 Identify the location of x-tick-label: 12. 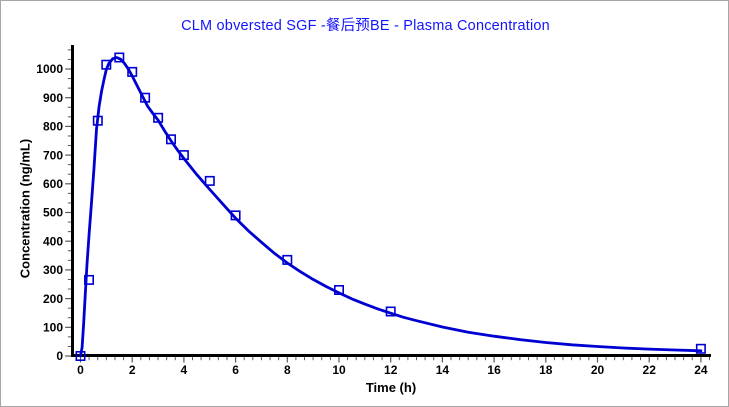
(391, 370).